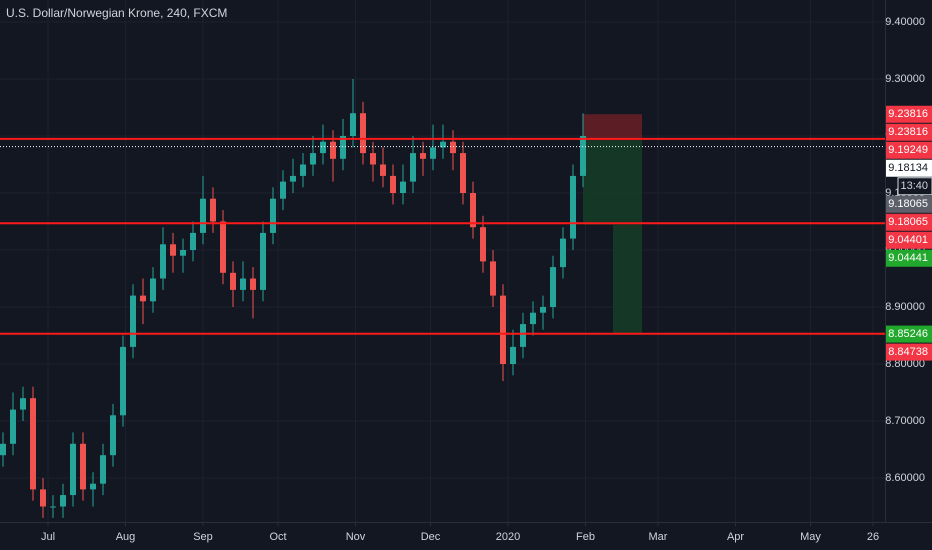 The image size is (932, 550). I want to click on y-tick-label: 8.60000, so click(905, 478).